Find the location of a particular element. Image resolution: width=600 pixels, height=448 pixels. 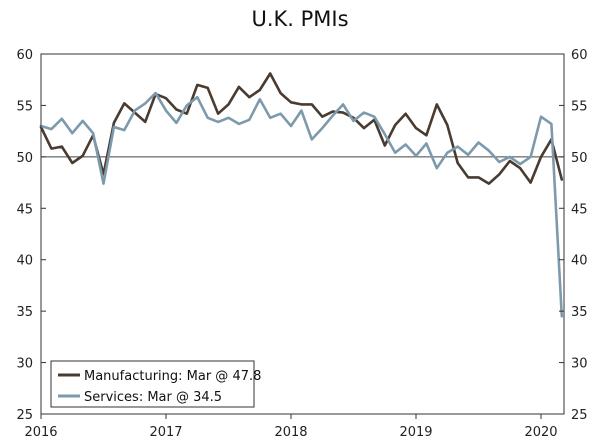

x-axis: 2016 2017 2018 2019 2020 is located at coordinates (291, 427).